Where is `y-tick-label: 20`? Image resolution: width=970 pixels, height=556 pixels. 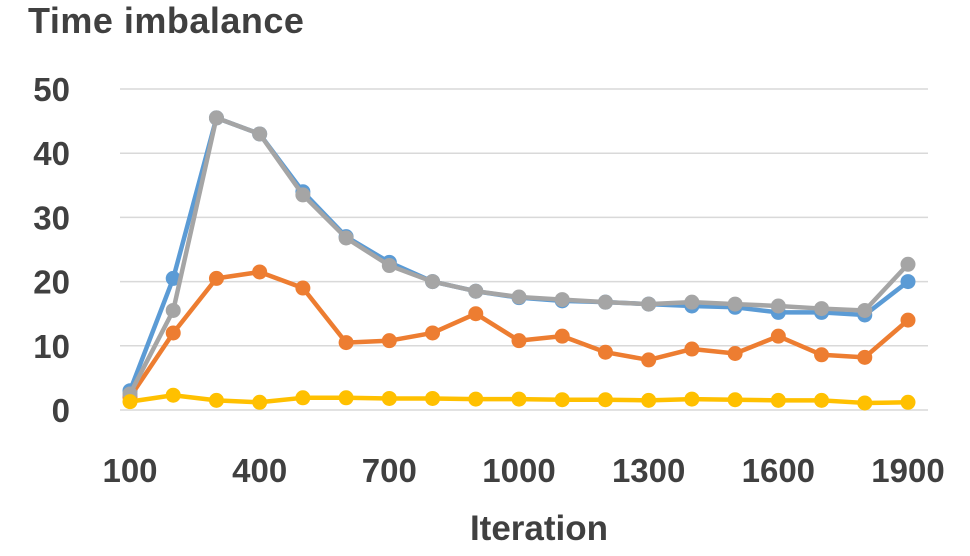
y-tick-label: 20 is located at coordinates (51, 282).